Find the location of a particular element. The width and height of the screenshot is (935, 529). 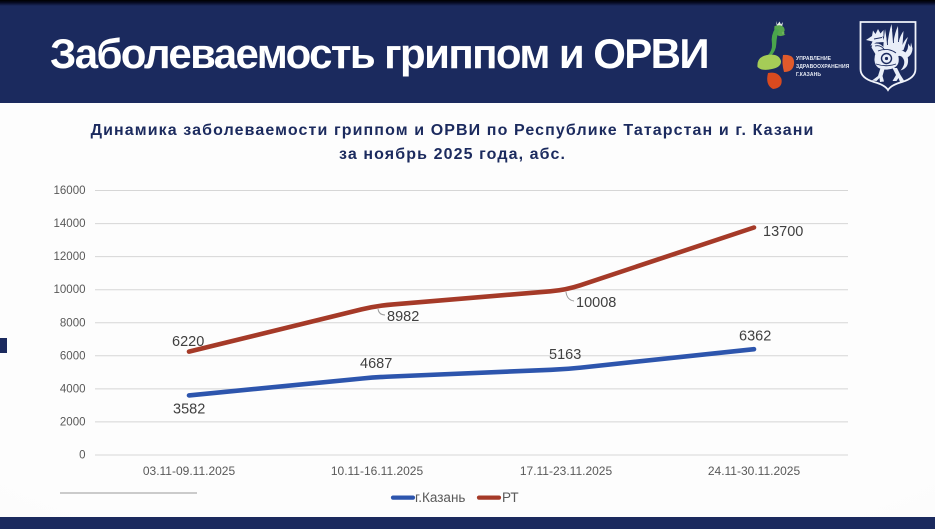

svg-text: 4687 is located at coordinates (376, 364).